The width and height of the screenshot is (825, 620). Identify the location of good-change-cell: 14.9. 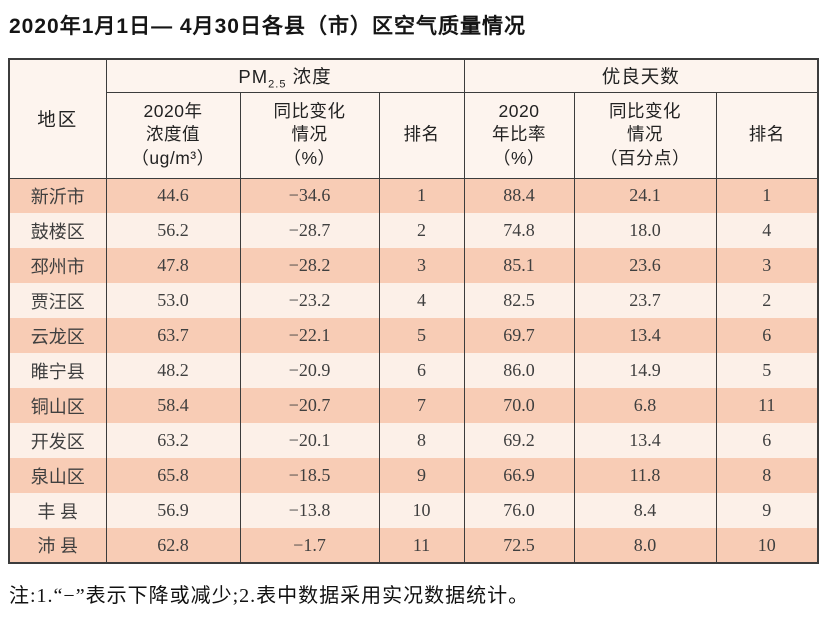
(645, 370).